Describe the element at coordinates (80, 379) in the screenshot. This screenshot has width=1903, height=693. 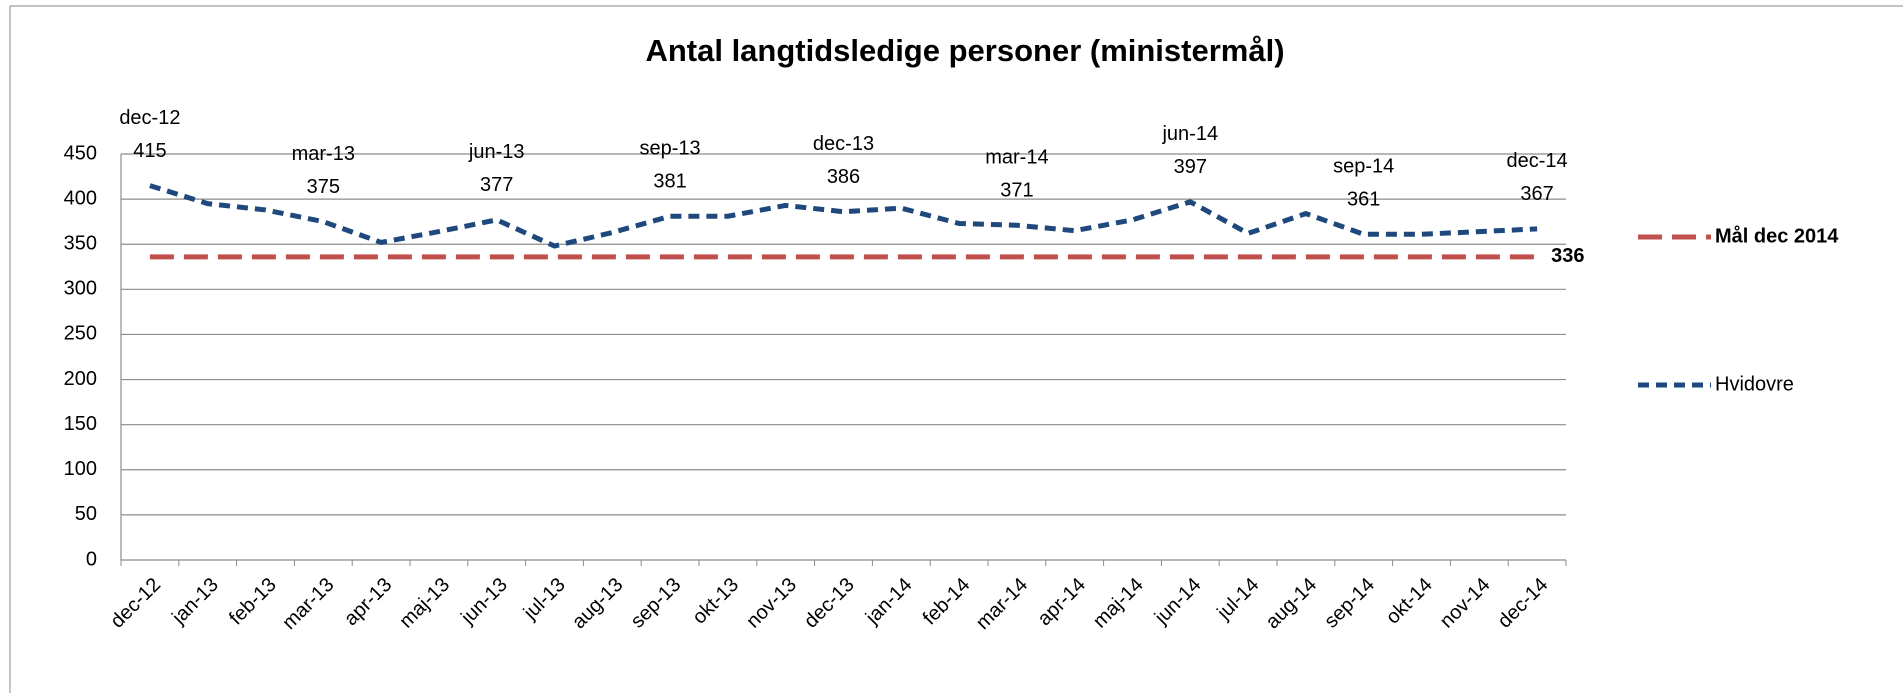
I see `y-tick-label: 200` at that location.